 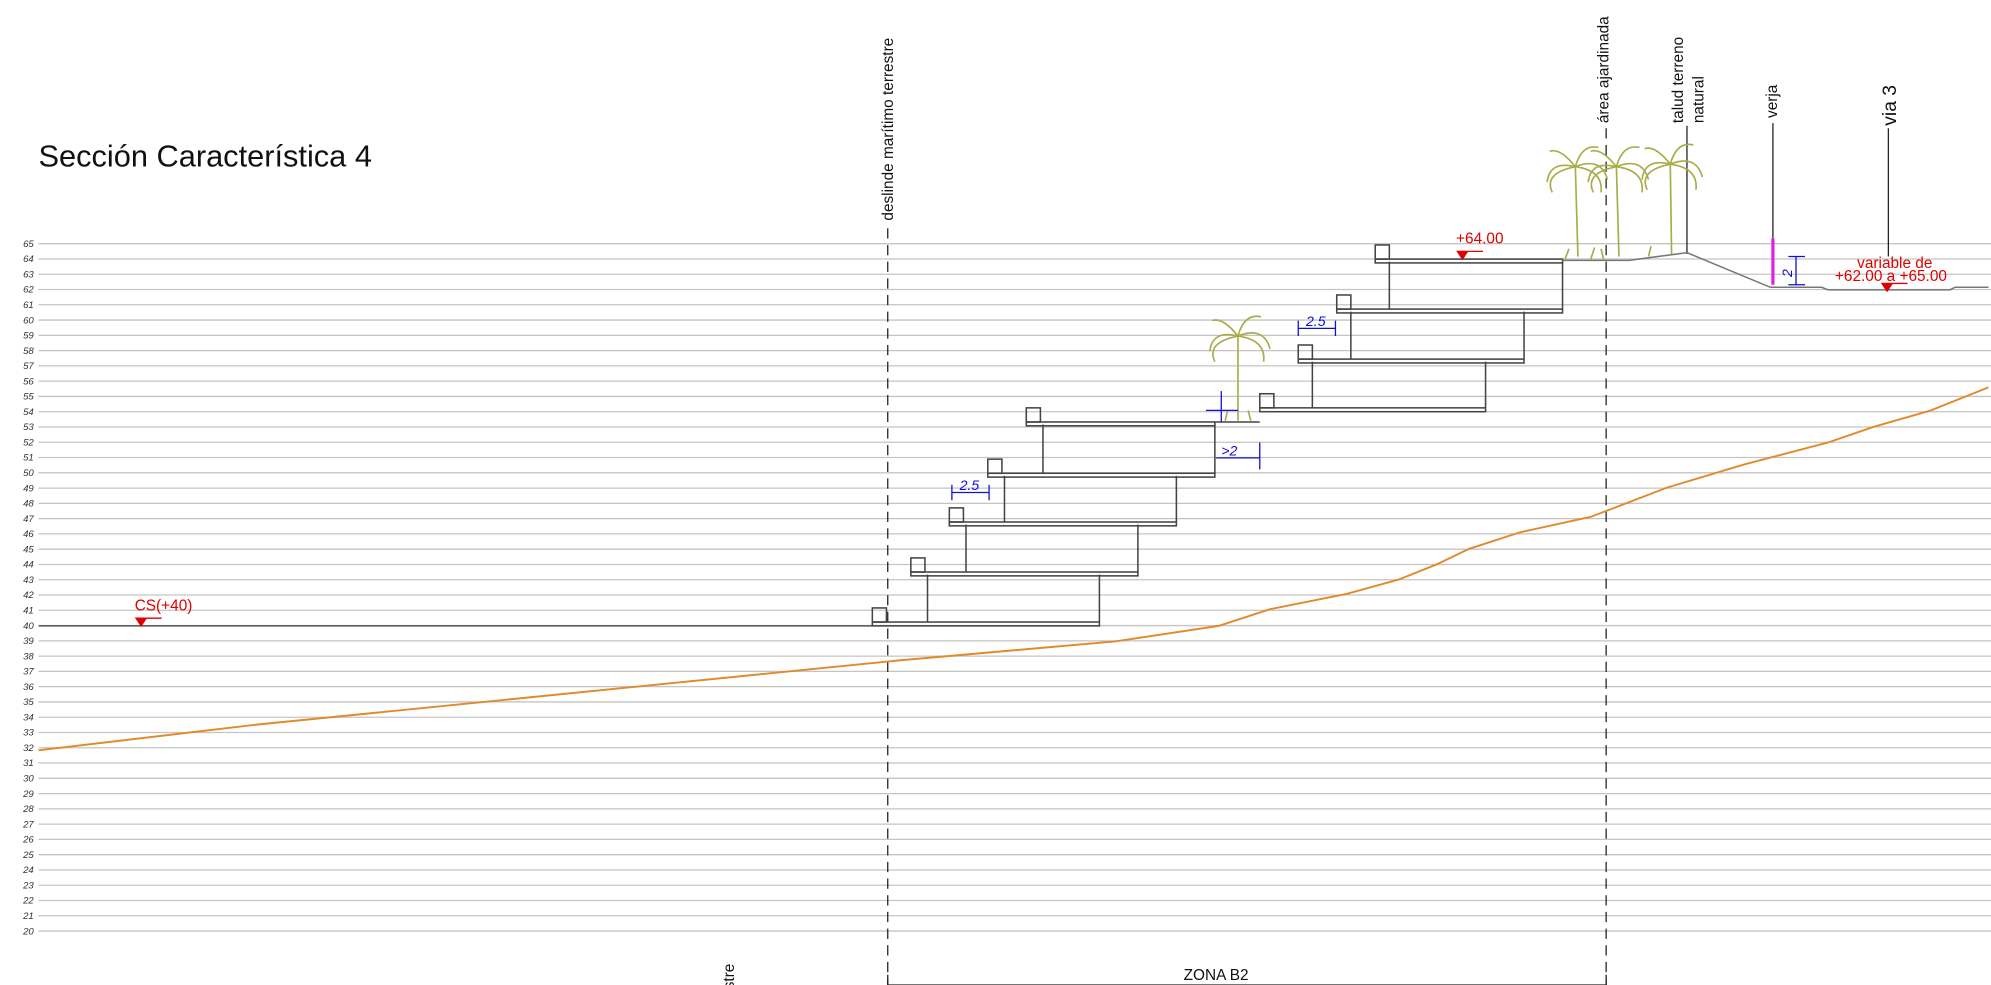 What do you see at coordinates (28, 274) in the screenshot?
I see `level-label: 63` at bounding box center [28, 274].